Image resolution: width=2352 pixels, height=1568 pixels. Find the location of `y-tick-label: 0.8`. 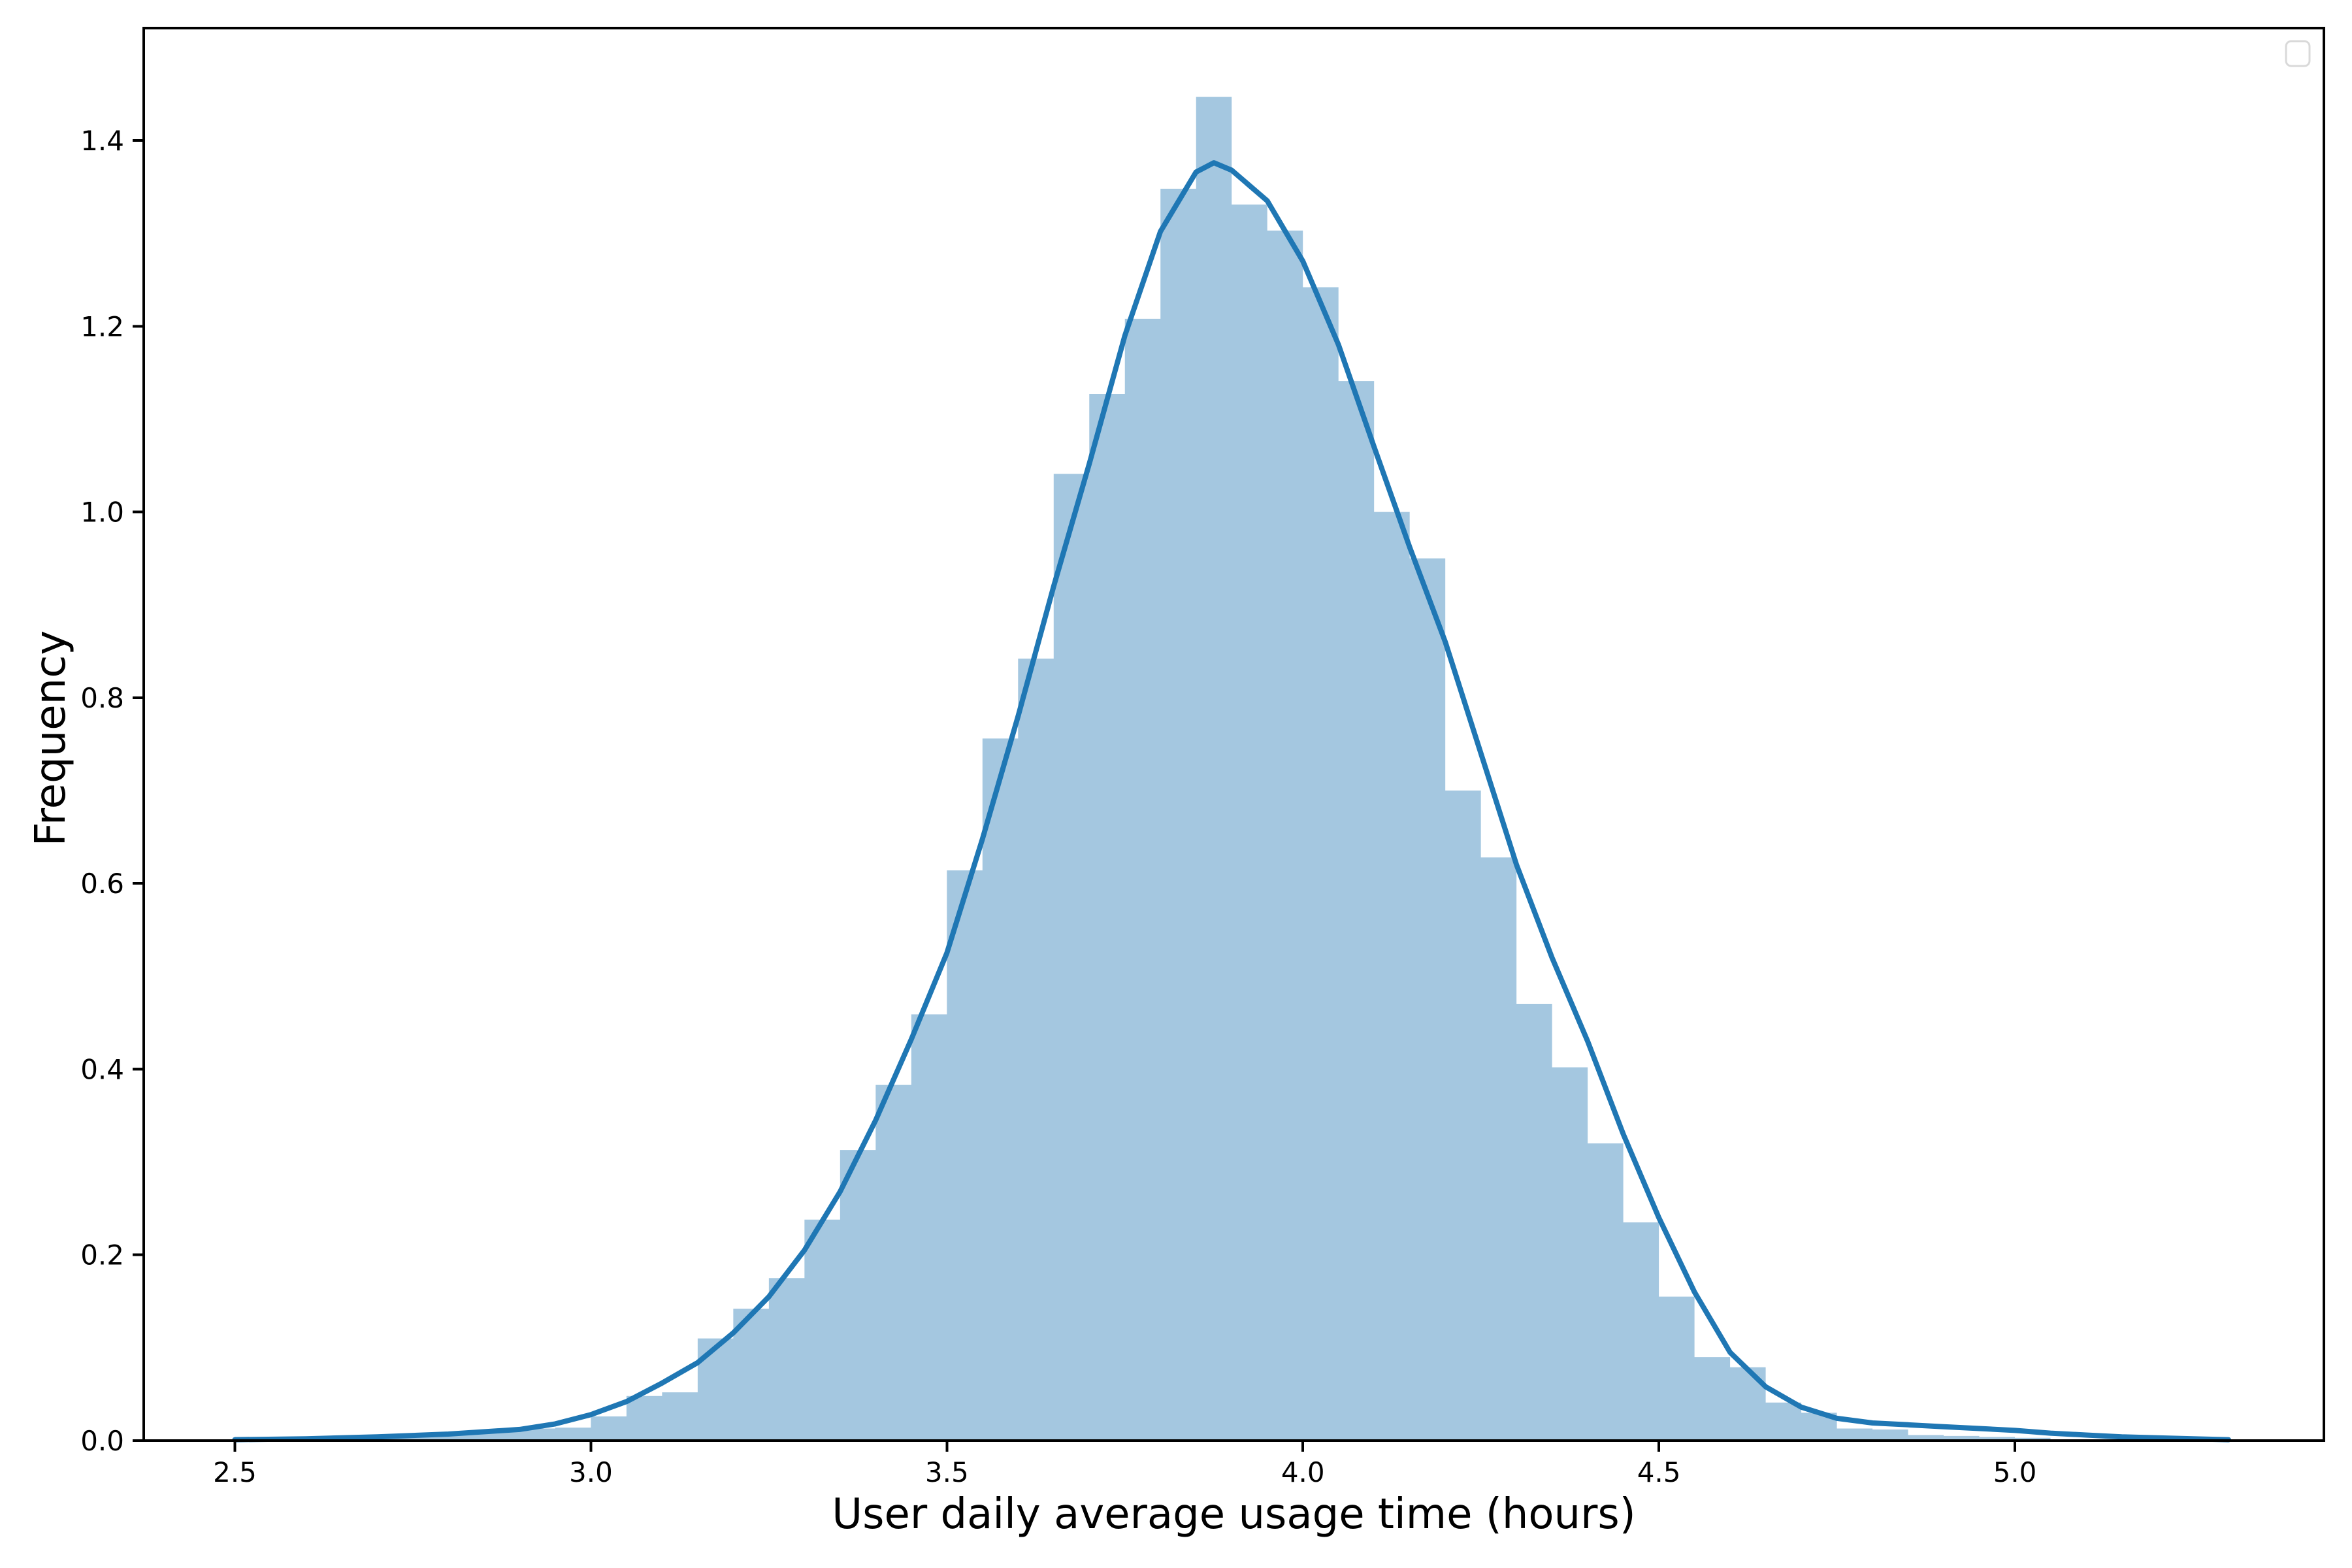

y-tick-label: 0.8 is located at coordinates (102, 698).